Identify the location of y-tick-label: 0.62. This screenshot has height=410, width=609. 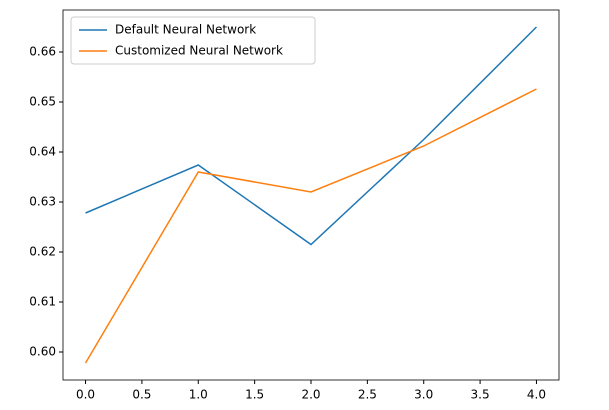
(42, 252).